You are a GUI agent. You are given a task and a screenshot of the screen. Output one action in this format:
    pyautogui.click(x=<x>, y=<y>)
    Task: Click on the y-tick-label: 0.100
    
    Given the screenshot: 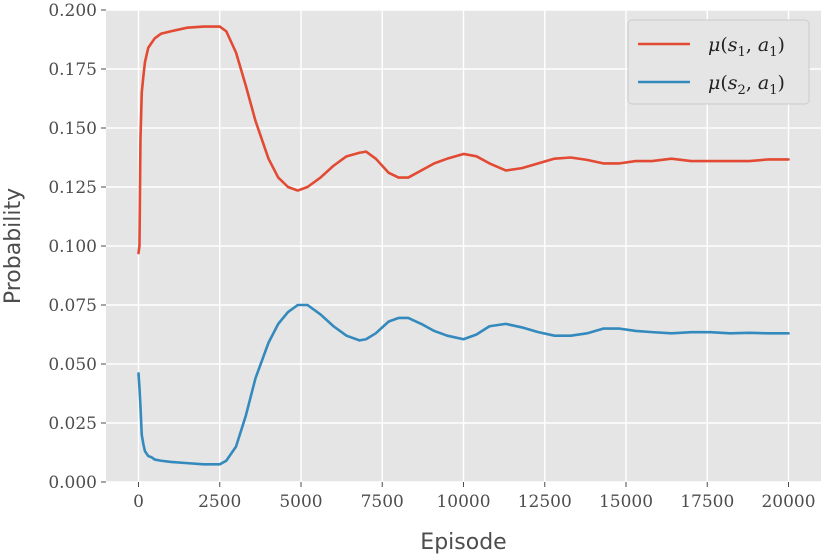 What is the action you would take?
    pyautogui.click(x=72, y=247)
    